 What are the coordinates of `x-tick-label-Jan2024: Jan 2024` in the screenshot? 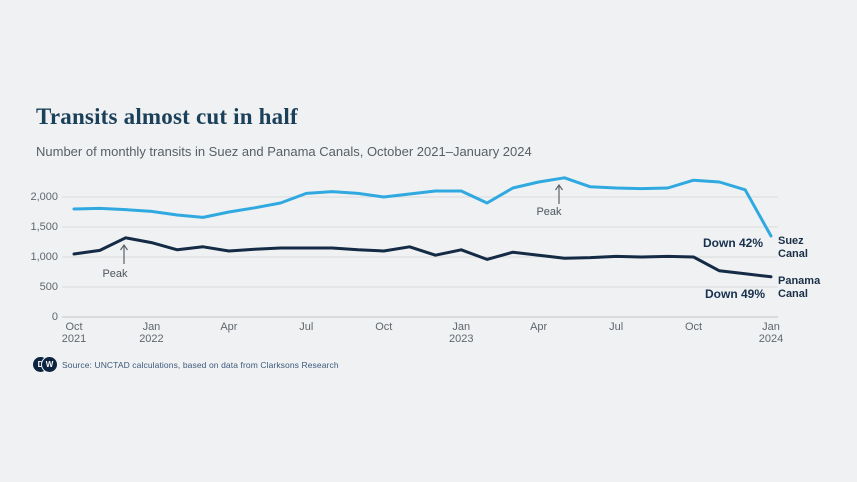 It's located at (771, 333).